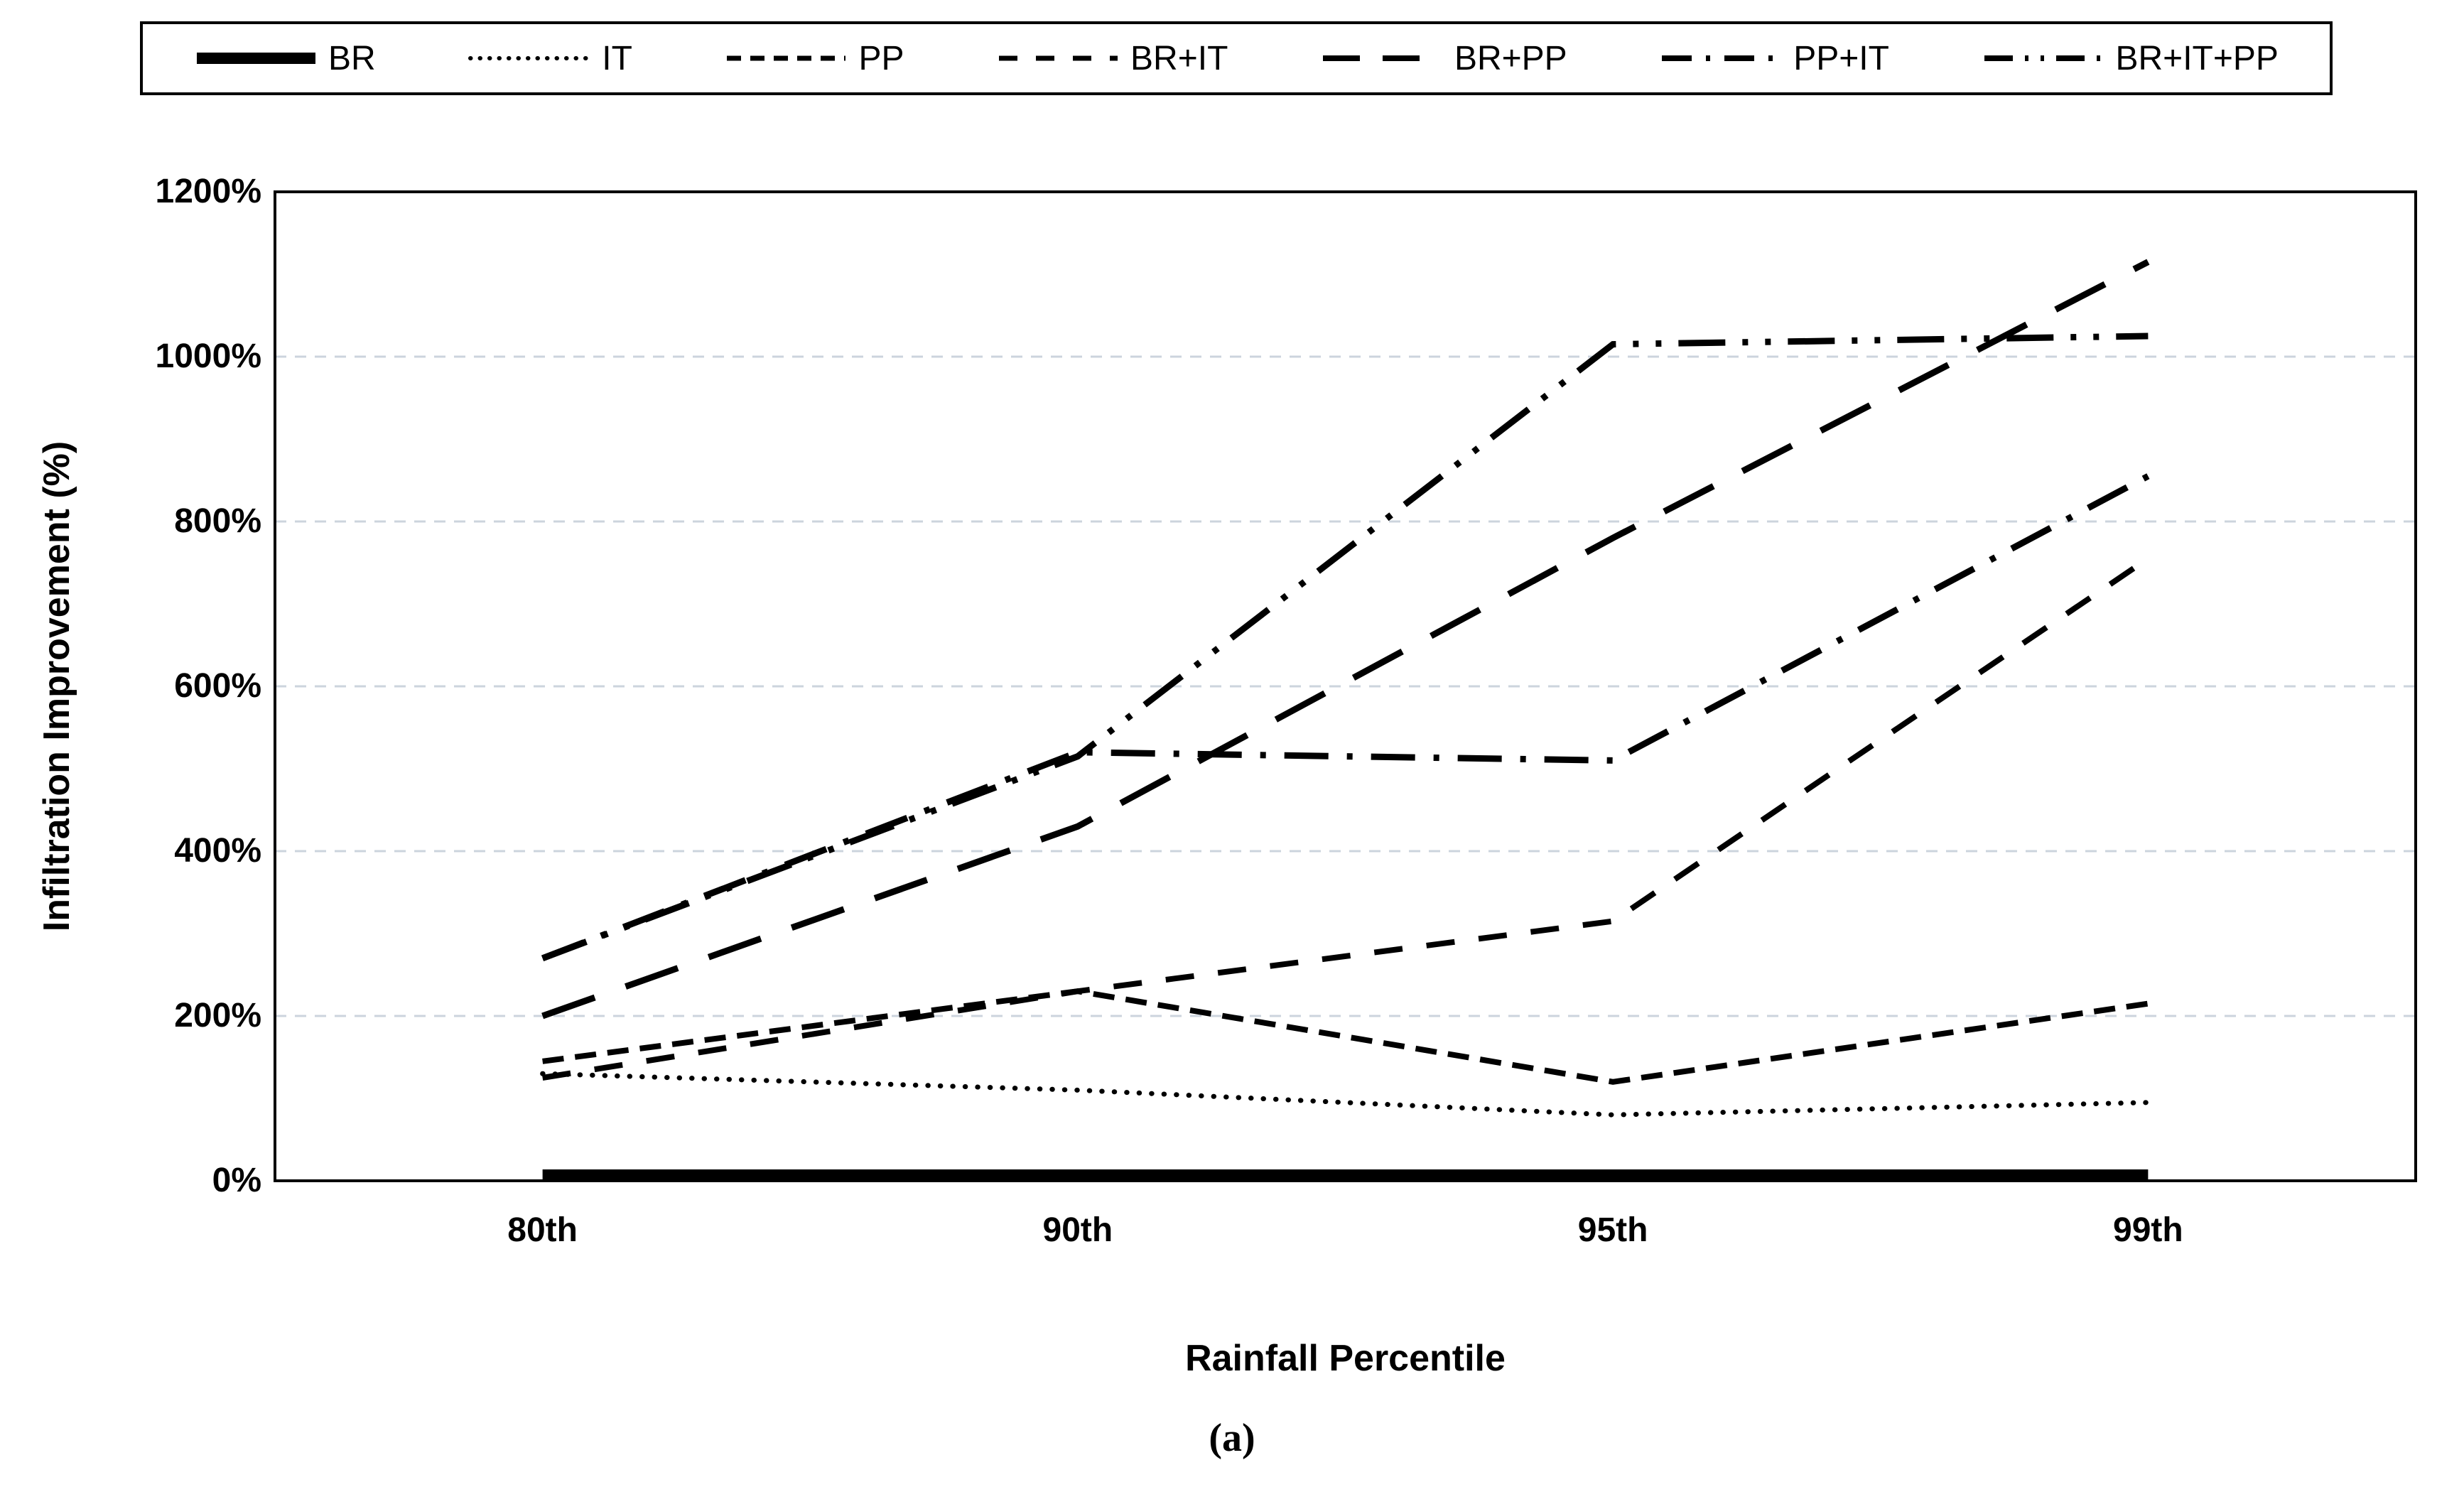 This screenshot has width=2464, height=1487. Describe the element at coordinates (218, 521) in the screenshot. I see `y-tick-label: 800%` at that location.